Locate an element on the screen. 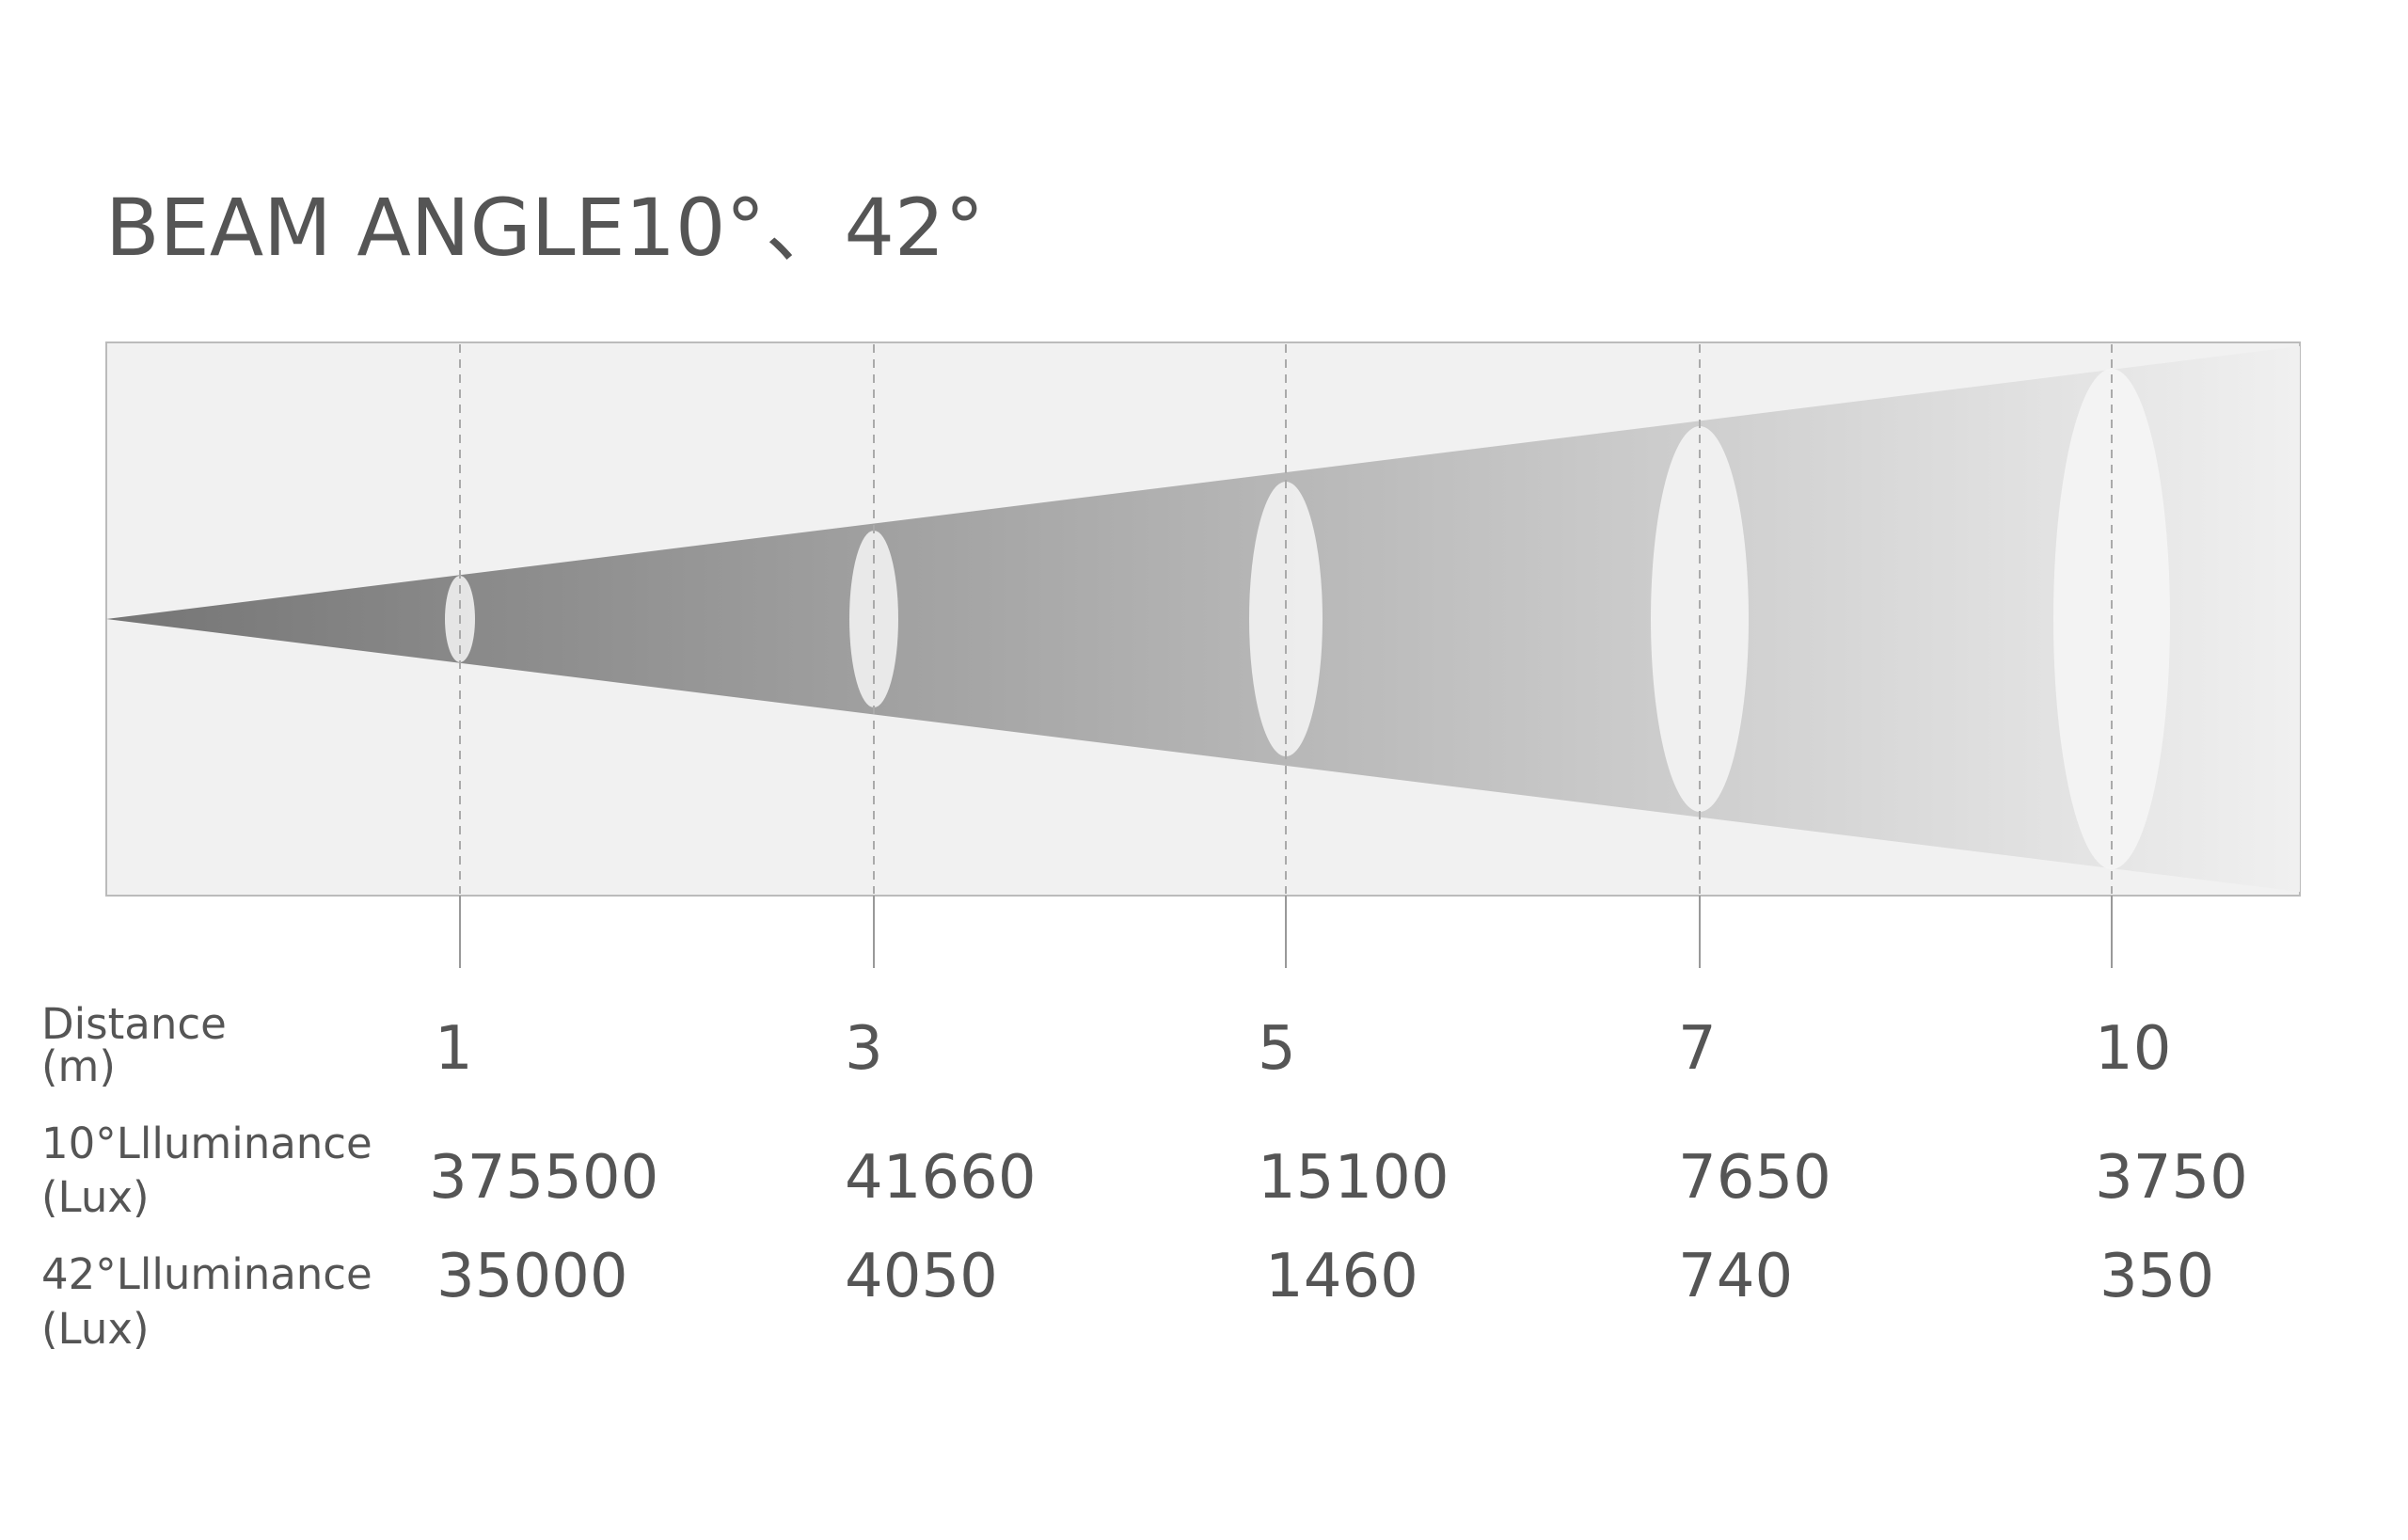  cell-value: 7 is located at coordinates (1698, 1049).